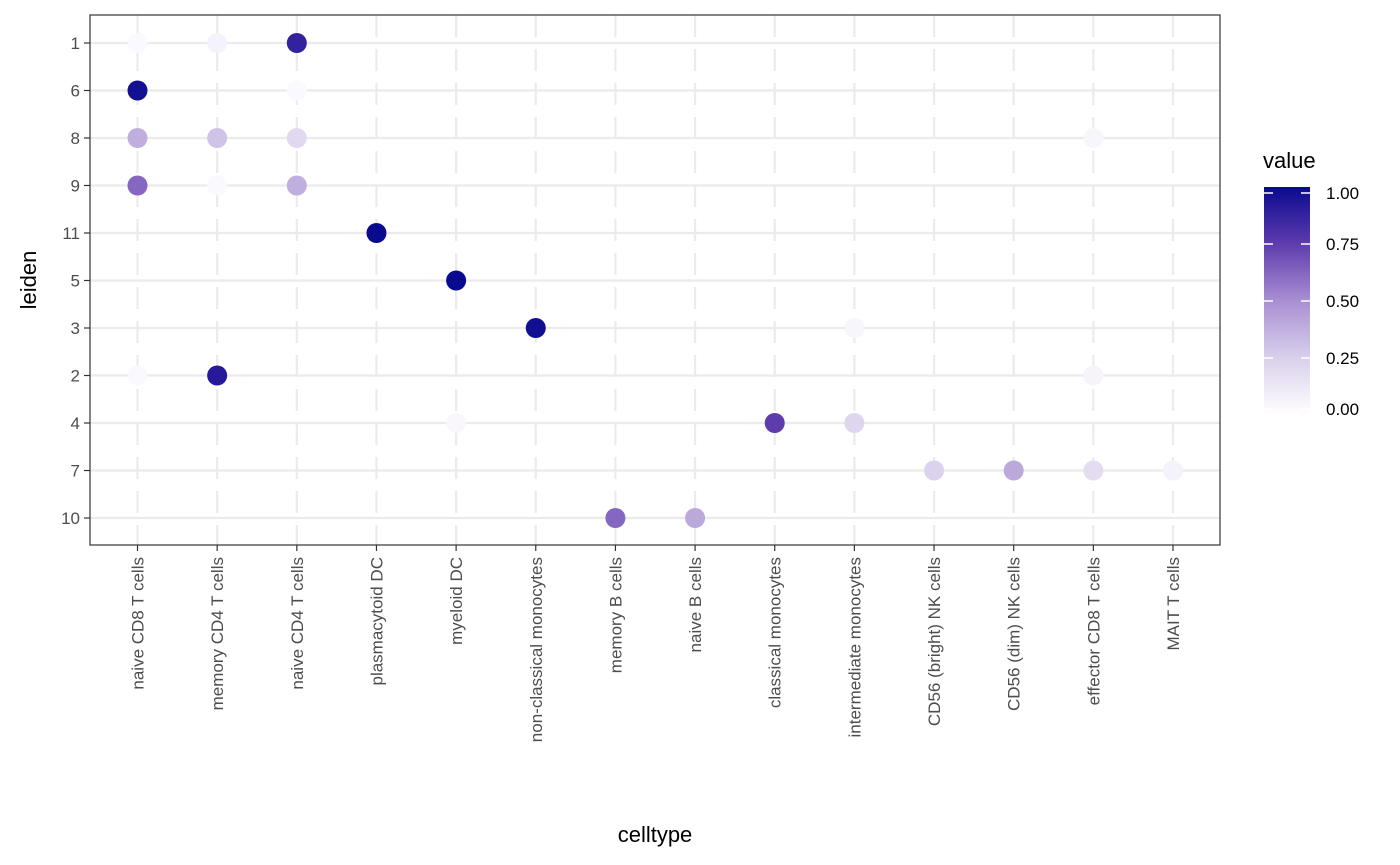 The width and height of the screenshot is (1400, 865). I want to click on x-tick-label: CD56 (bright) NK cells, so click(934, 641).